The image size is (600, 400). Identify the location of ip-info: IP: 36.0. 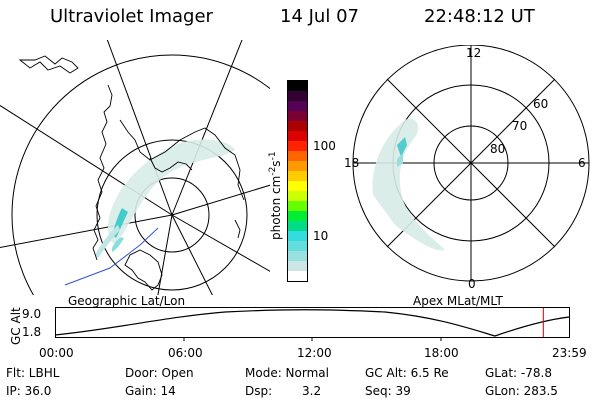
(29, 391).